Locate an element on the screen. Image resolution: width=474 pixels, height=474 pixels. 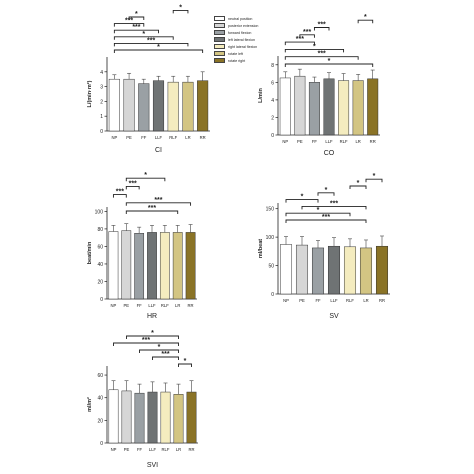
legend-item: rotate right is located at coordinates (249, 60).